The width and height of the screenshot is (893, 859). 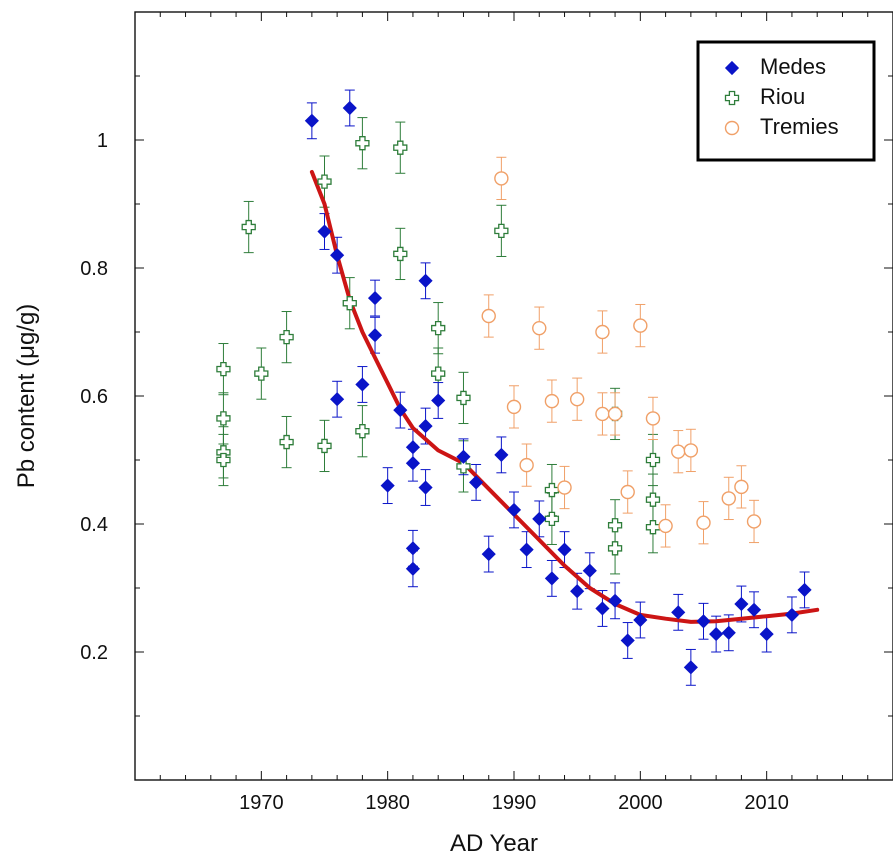 I want to click on y-tick-label: 0.2, so click(x=94, y=653).